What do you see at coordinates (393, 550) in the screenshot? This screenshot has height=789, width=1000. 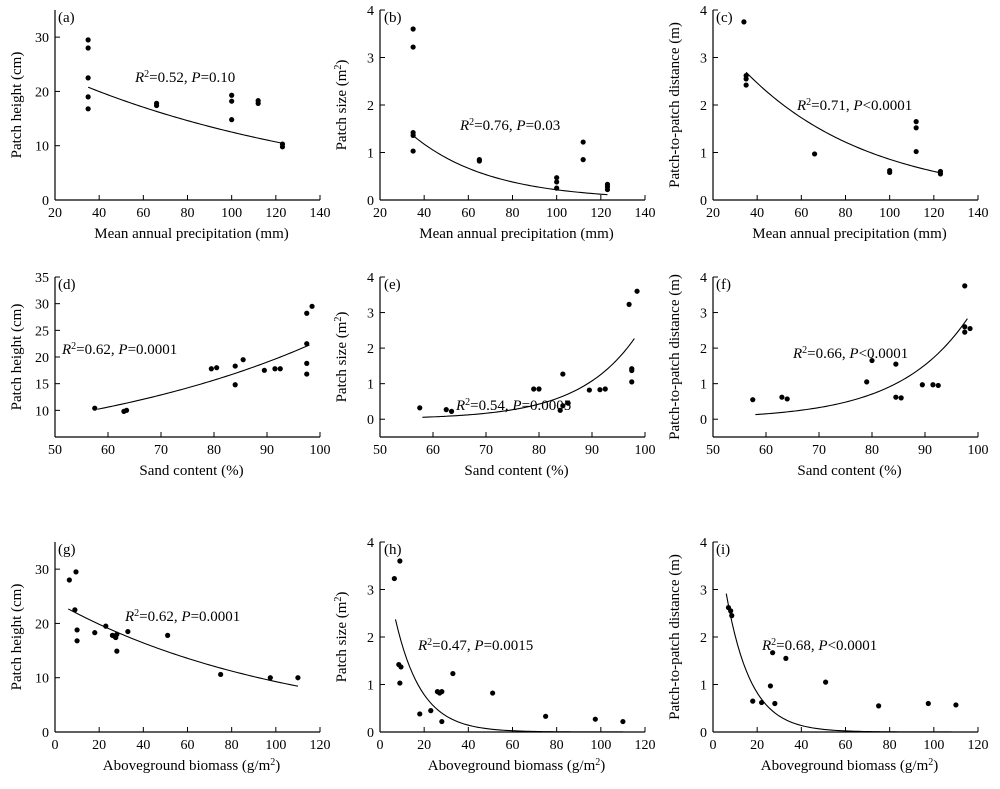 I see `panel-letter: (h)` at bounding box center [393, 550].